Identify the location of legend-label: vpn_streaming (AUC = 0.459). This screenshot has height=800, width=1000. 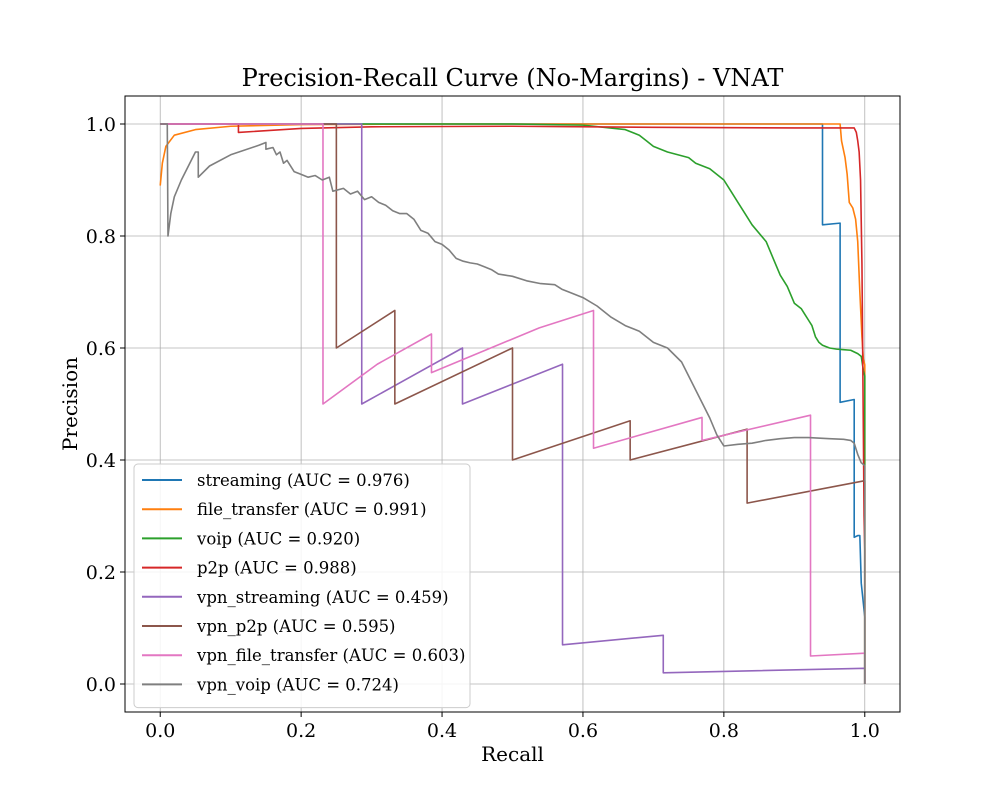
(322, 597).